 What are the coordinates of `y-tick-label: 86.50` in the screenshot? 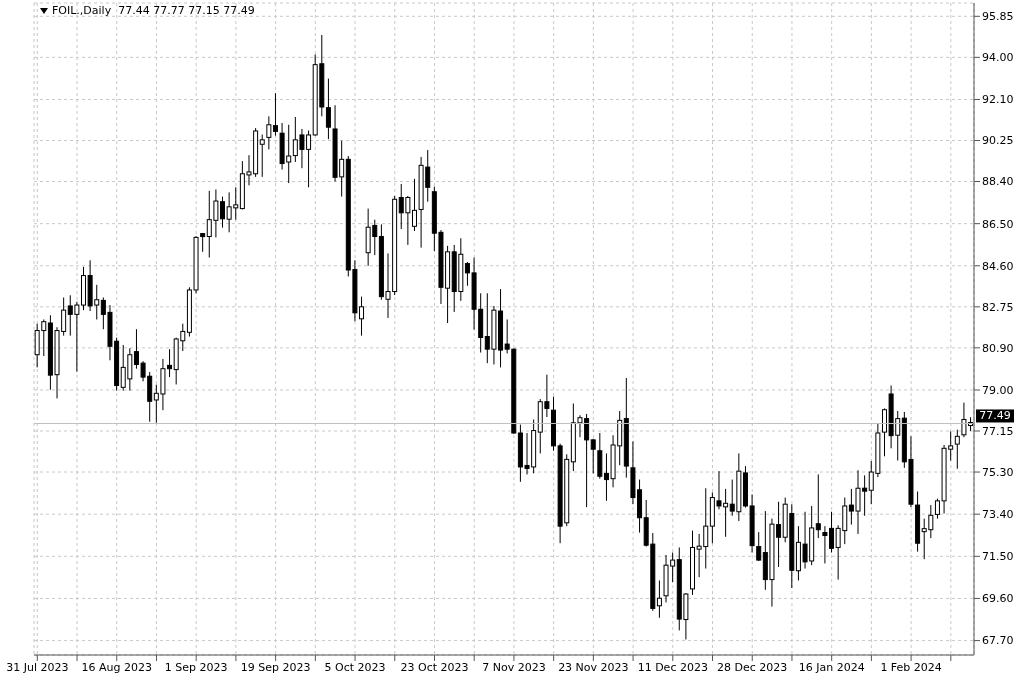 It's located at (998, 224).